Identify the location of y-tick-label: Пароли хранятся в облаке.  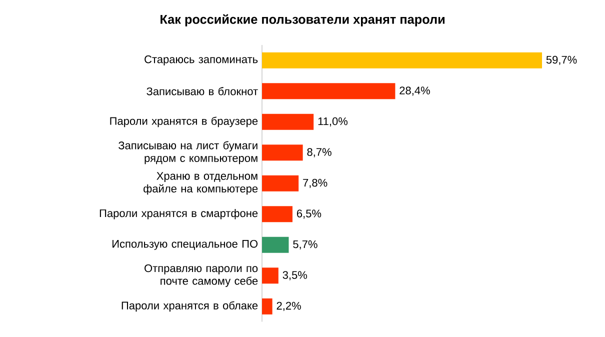
(190, 306).